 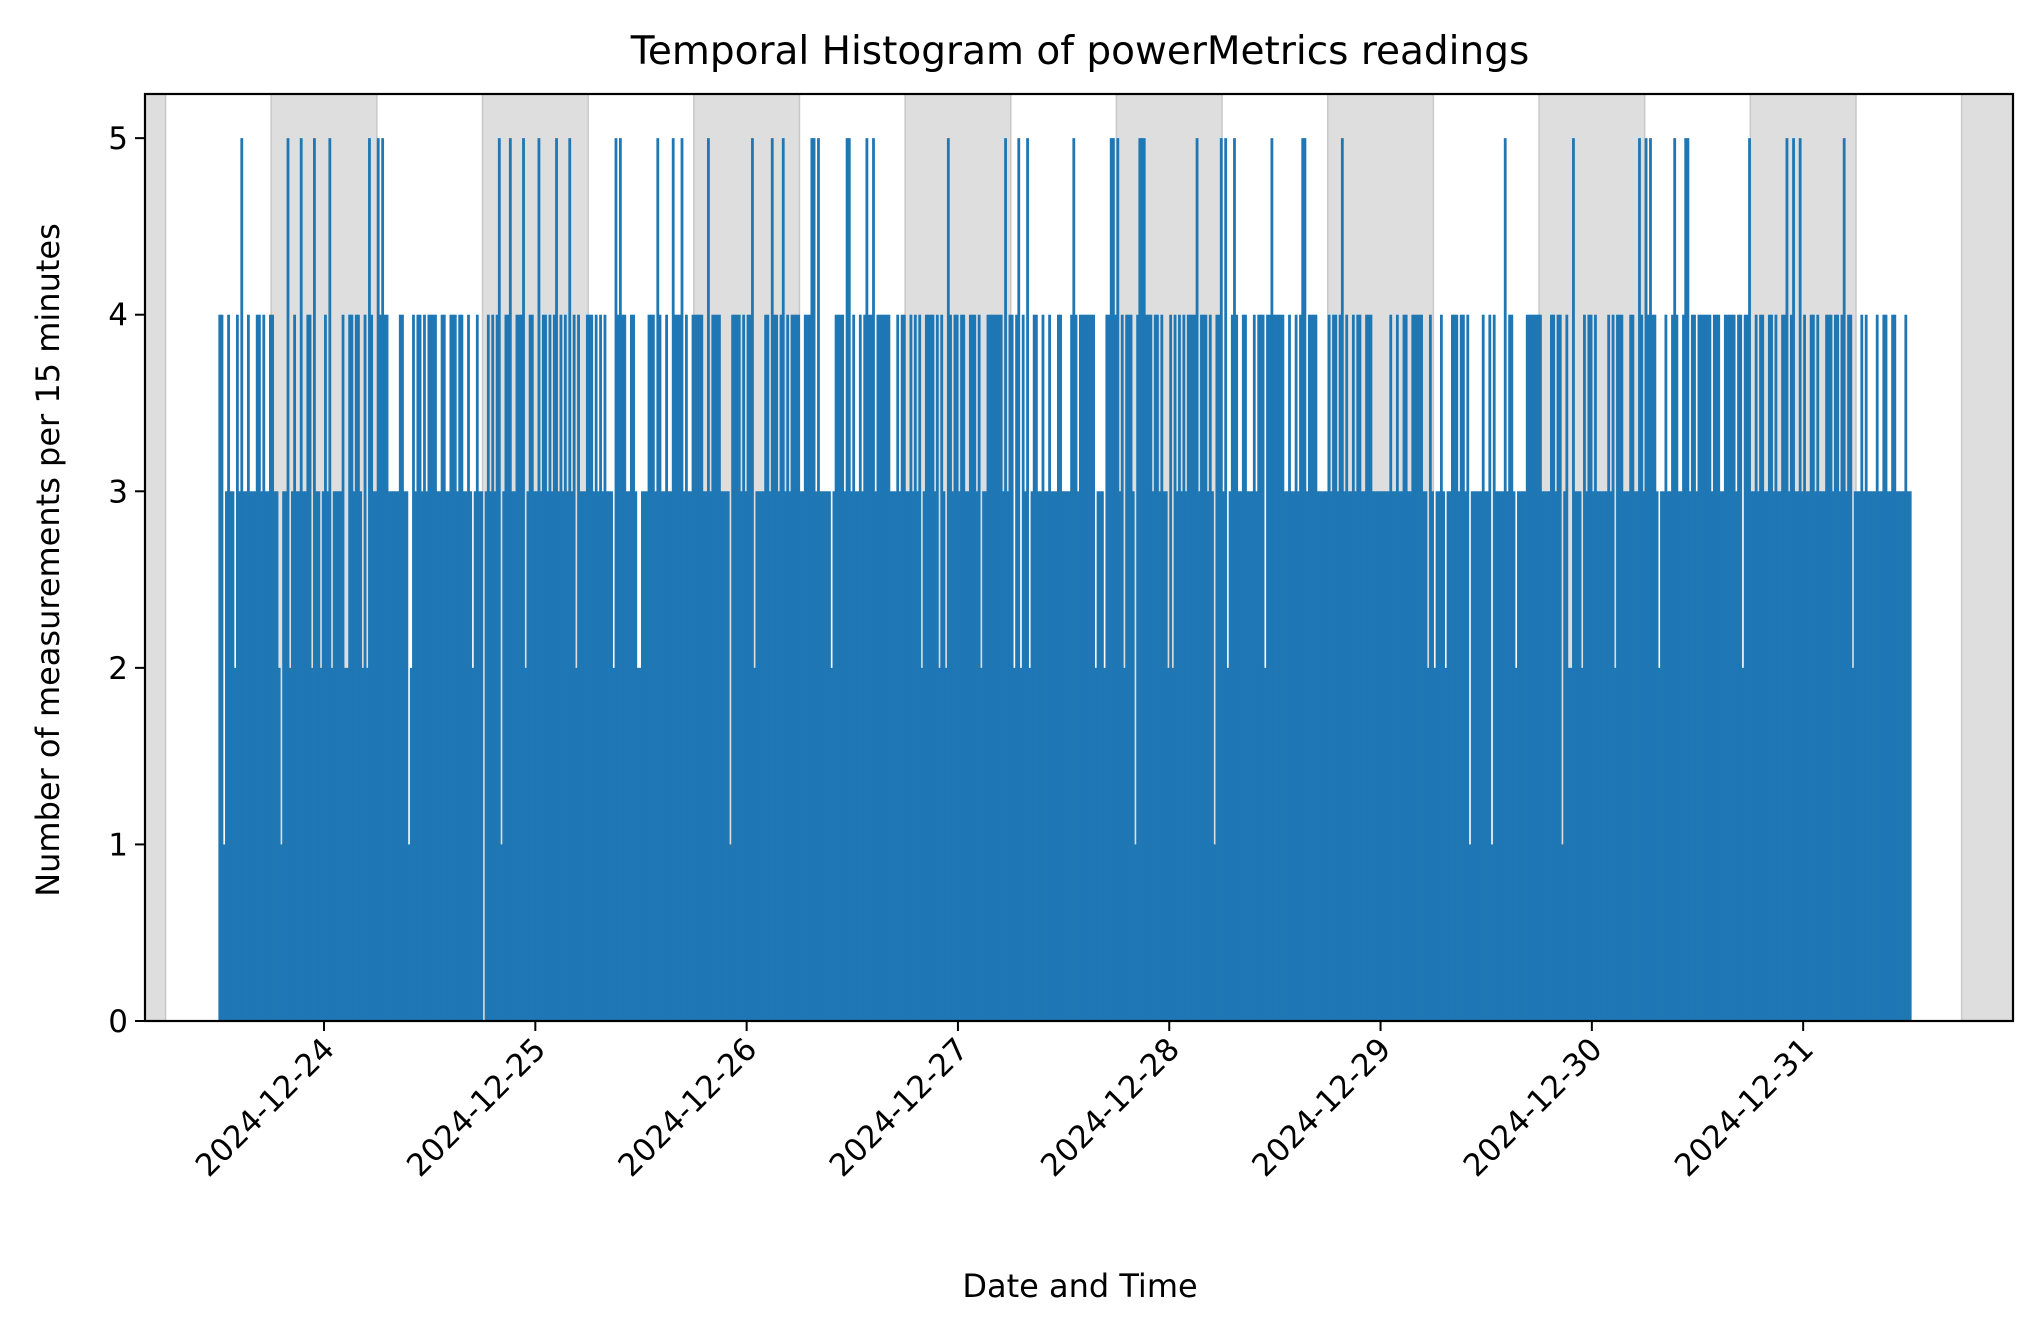 What do you see at coordinates (118, 139) in the screenshot?
I see `y-tick-label: 5` at bounding box center [118, 139].